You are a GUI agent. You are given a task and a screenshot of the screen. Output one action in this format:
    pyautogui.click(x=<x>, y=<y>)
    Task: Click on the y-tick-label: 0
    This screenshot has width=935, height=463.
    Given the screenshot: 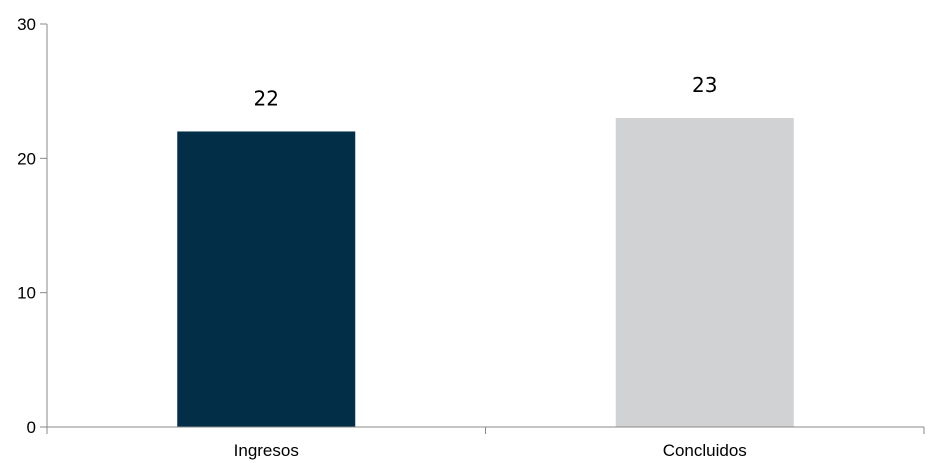 What is the action you would take?
    pyautogui.click(x=31, y=427)
    